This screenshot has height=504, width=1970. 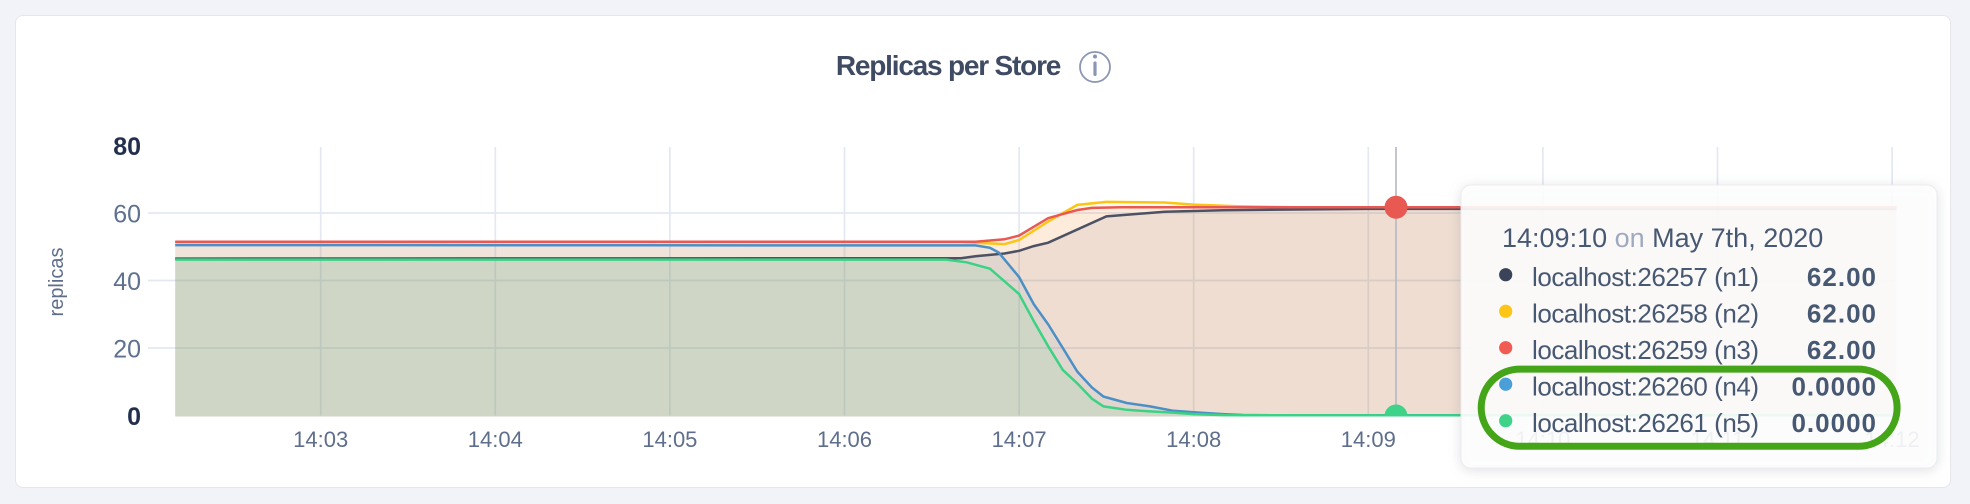 I want to click on svg-text: Replicas per Store, so click(x=948, y=65).